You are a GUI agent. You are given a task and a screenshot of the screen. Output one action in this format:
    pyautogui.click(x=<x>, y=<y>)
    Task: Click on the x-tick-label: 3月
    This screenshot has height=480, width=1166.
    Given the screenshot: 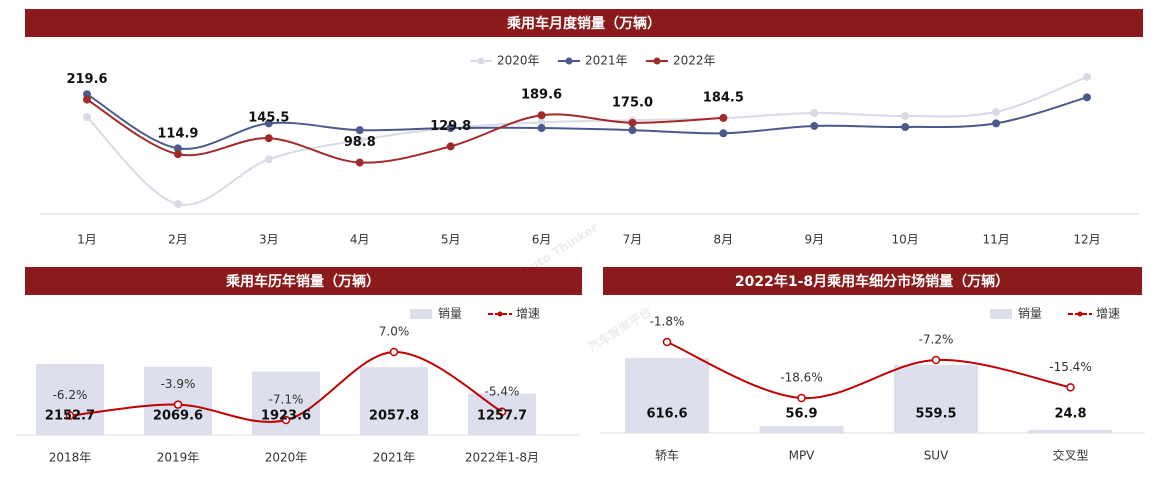 What is the action you would take?
    pyautogui.click(x=269, y=240)
    